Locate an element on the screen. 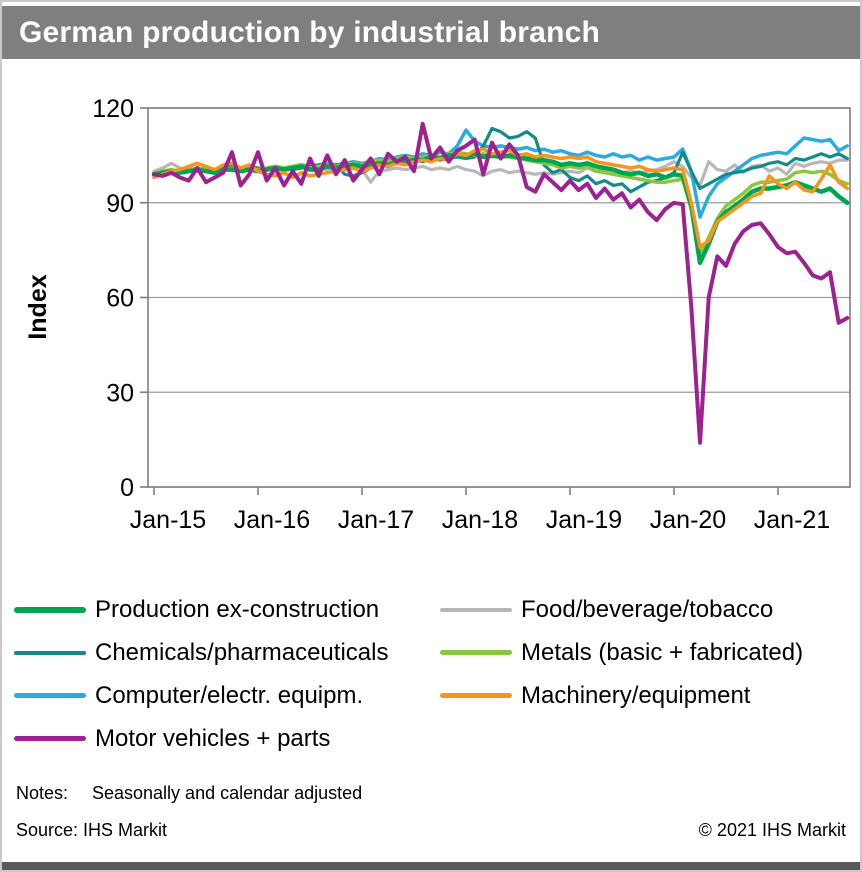 Image resolution: width=862 pixels, height=872 pixels. legend-item-motor: Motor vehicles + parts is located at coordinates (201, 738).